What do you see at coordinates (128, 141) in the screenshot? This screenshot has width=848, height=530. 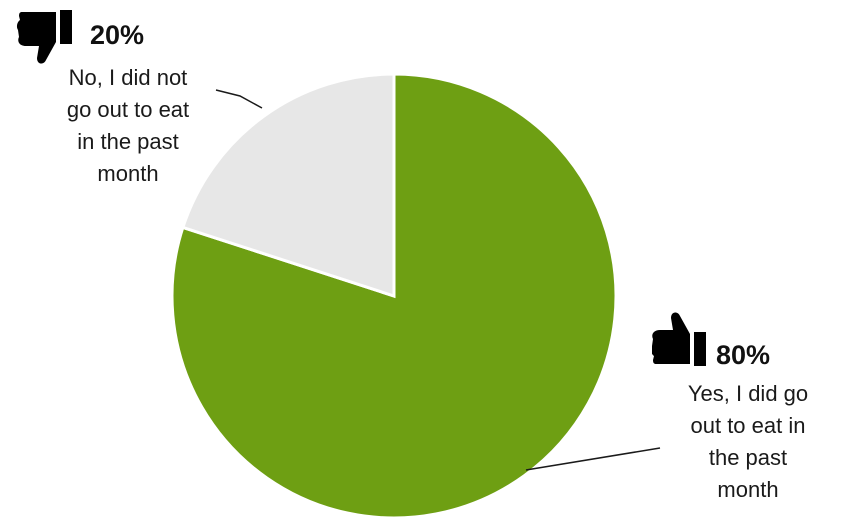 I see `slice-label-no-line: in the past` at bounding box center [128, 141].